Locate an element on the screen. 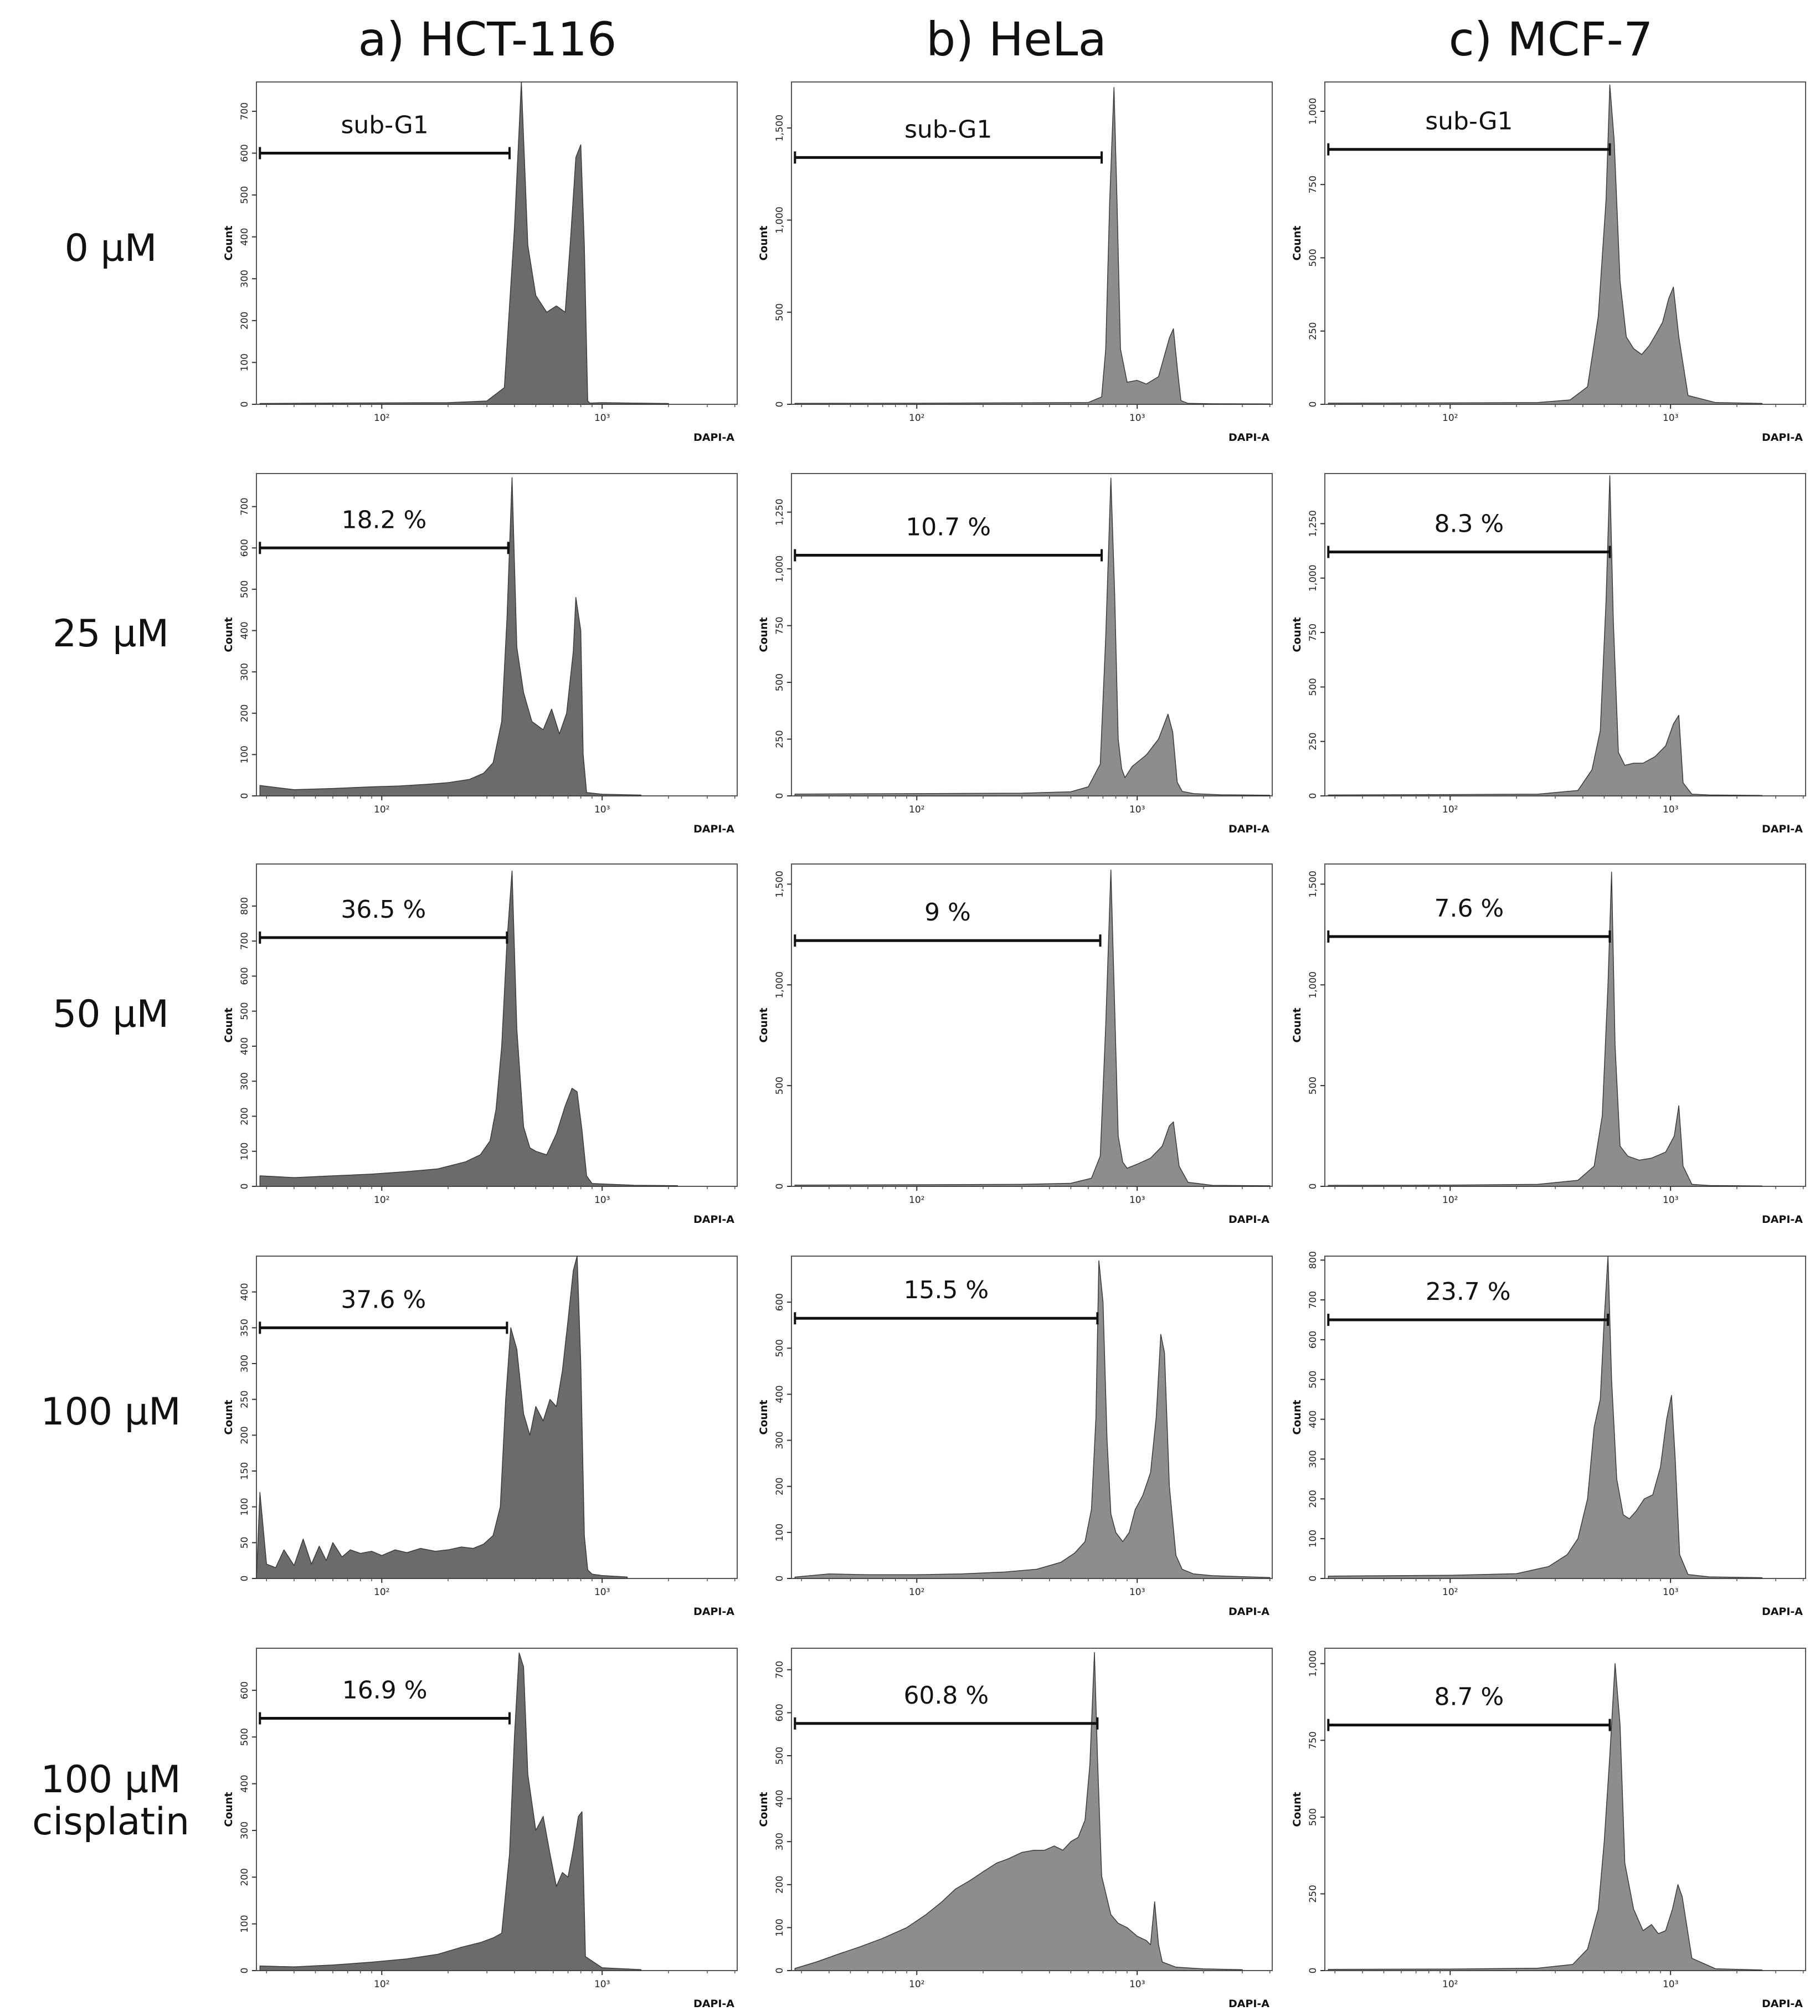 The height and width of the screenshot is (2016, 1820). y-tick-label: 150 is located at coordinates (244, 1471).